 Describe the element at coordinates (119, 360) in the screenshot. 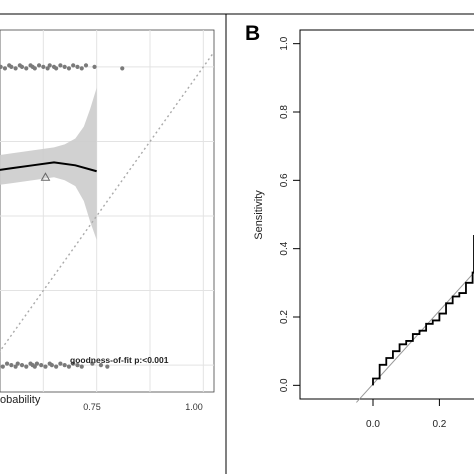

I see `panel-a-annotation: goodness-of-fit p:<0.001` at that location.